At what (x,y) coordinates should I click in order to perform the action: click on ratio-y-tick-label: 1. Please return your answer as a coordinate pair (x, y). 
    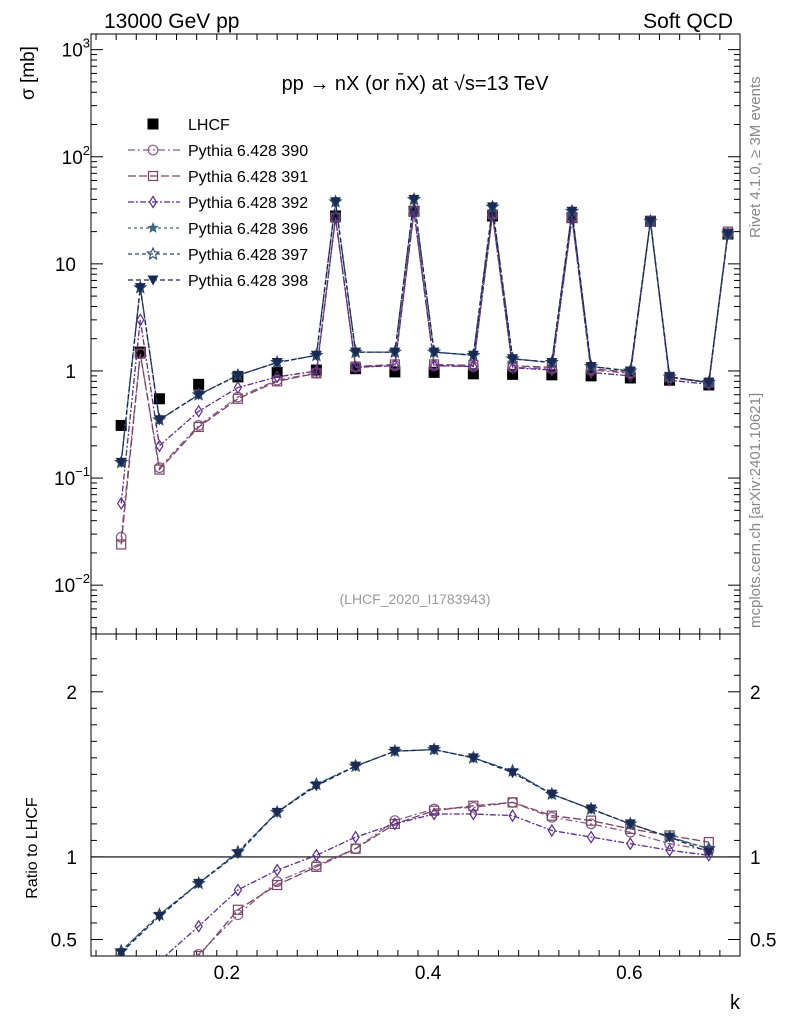
    Looking at the image, I should click on (71, 858).